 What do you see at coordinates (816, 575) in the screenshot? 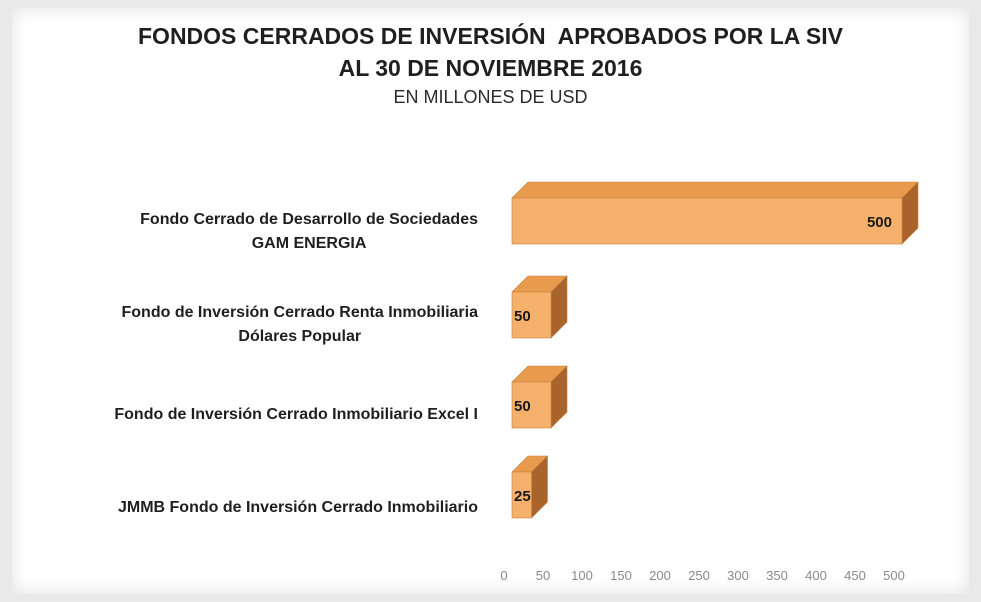
I see `x-tick-label: 400` at bounding box center [816, 575].